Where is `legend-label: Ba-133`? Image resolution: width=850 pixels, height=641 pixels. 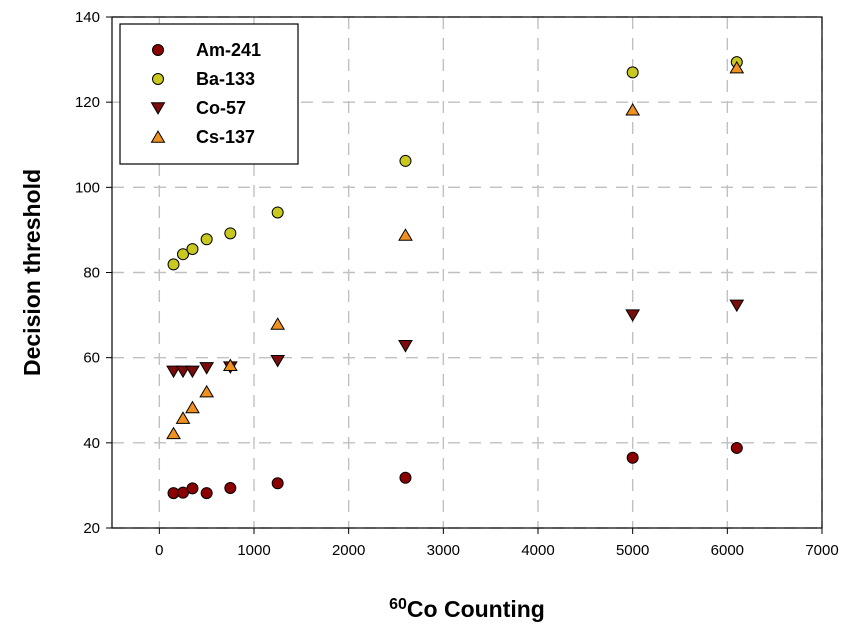 legend-label: Ba-133 is located at coordinates (225, 79).